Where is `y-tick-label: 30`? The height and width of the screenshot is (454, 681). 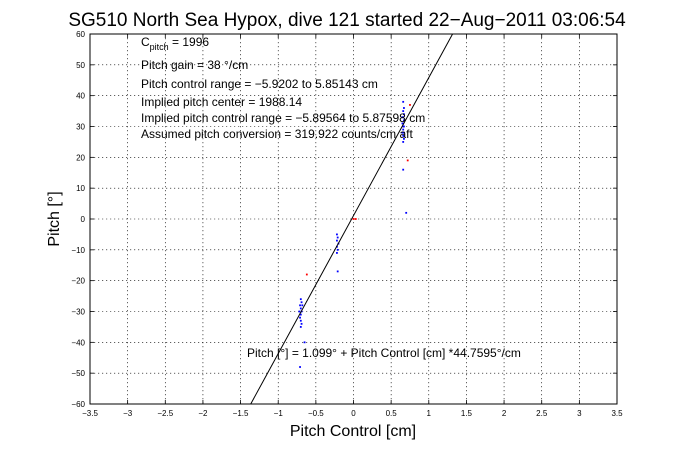 y-tick-label: 30 is located at coordinates (80, 127).